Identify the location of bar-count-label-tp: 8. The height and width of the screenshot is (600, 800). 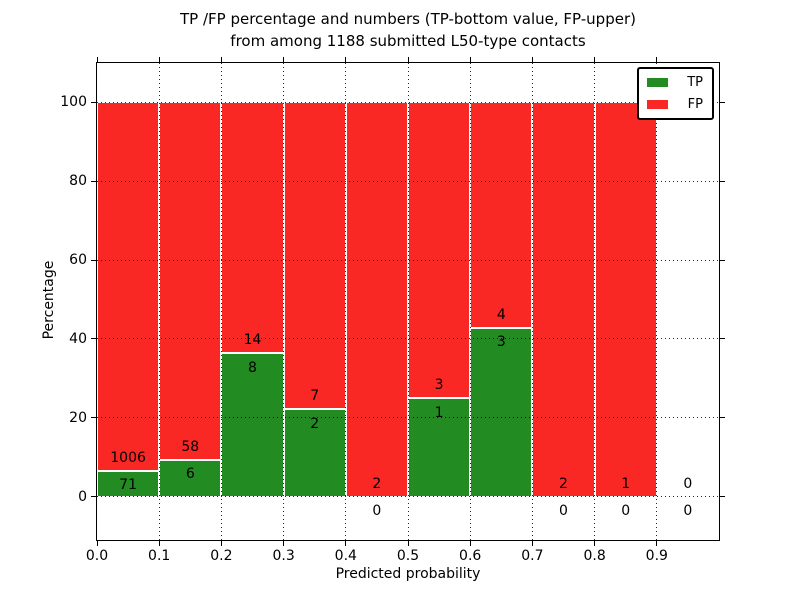
(252, 368).